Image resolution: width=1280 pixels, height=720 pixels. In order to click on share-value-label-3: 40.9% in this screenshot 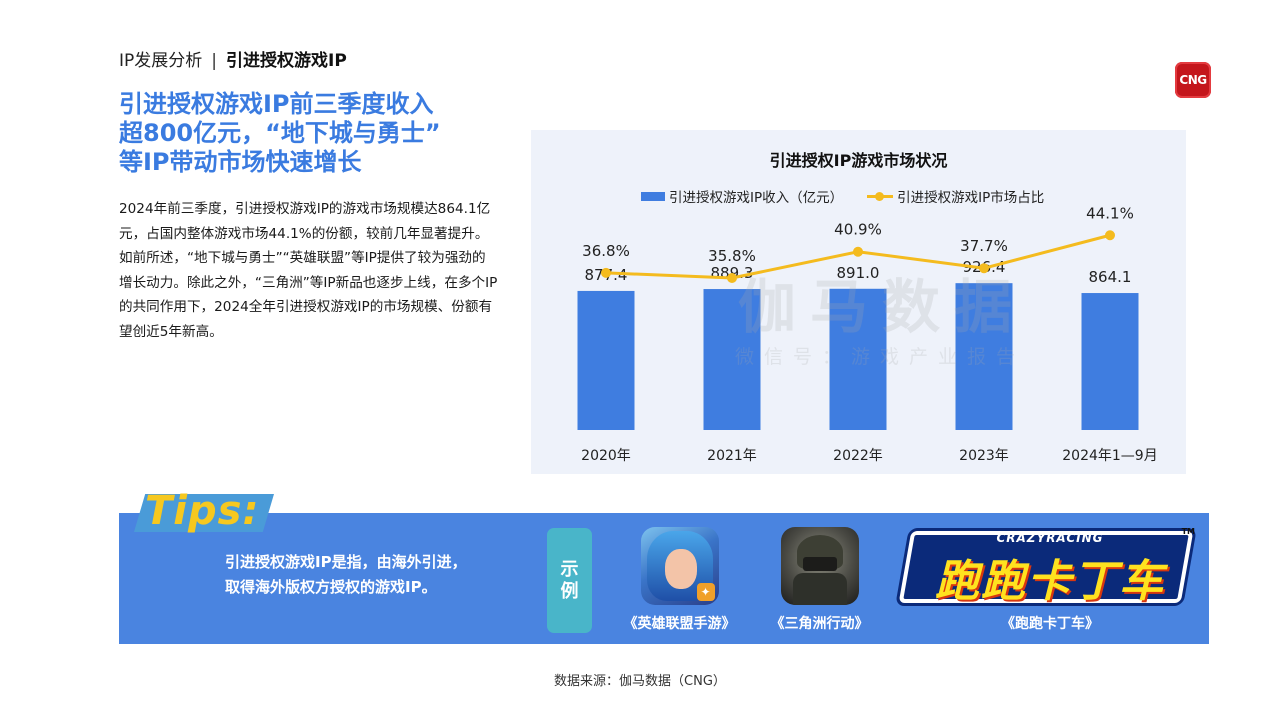, I will do `click(858, 230)`.